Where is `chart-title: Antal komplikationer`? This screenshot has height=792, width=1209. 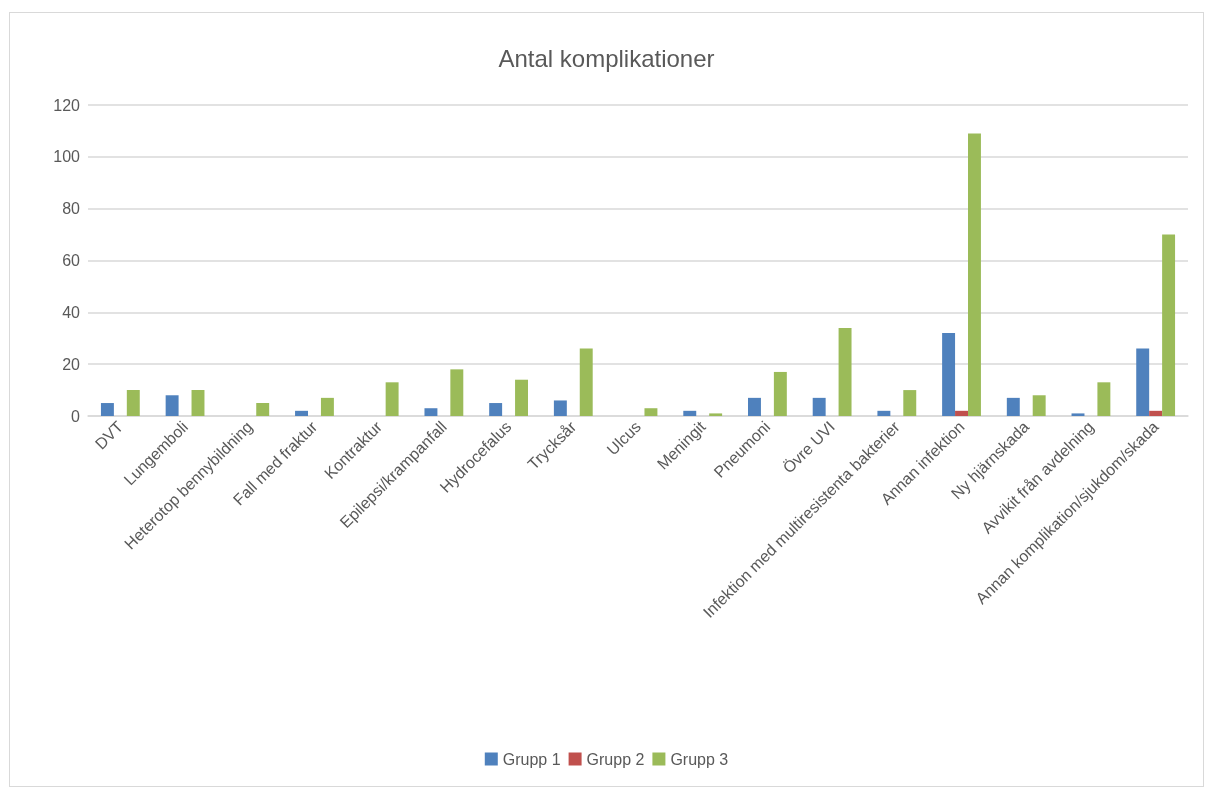 chart-title: Antal komplikationer is located at coordinates (606, 58).